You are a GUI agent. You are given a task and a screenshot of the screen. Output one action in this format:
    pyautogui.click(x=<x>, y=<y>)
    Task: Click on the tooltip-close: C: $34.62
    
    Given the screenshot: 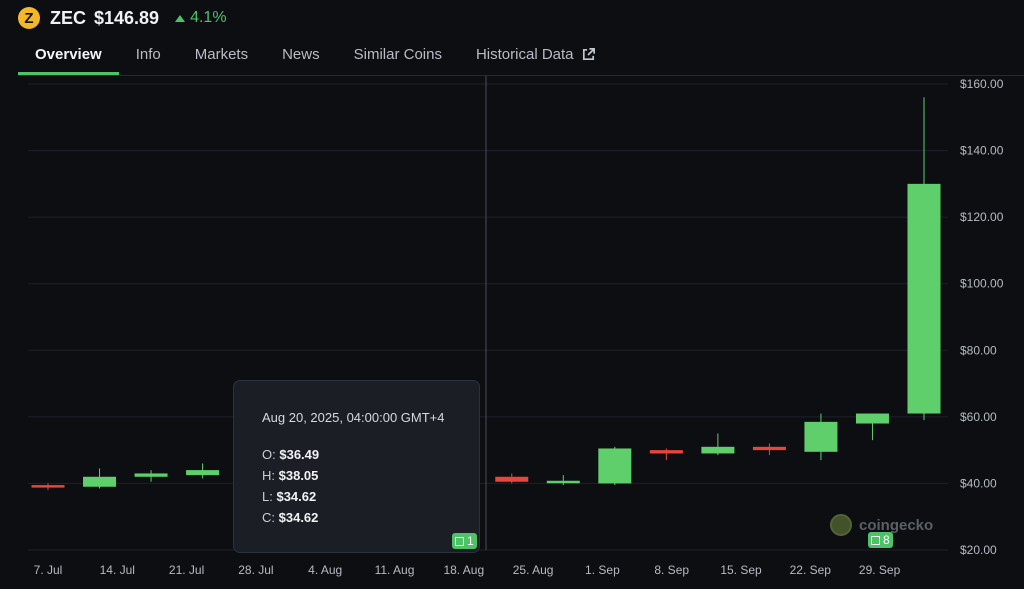 What is the action you would take?
    pyautogui.click(x=290, y=517)
    